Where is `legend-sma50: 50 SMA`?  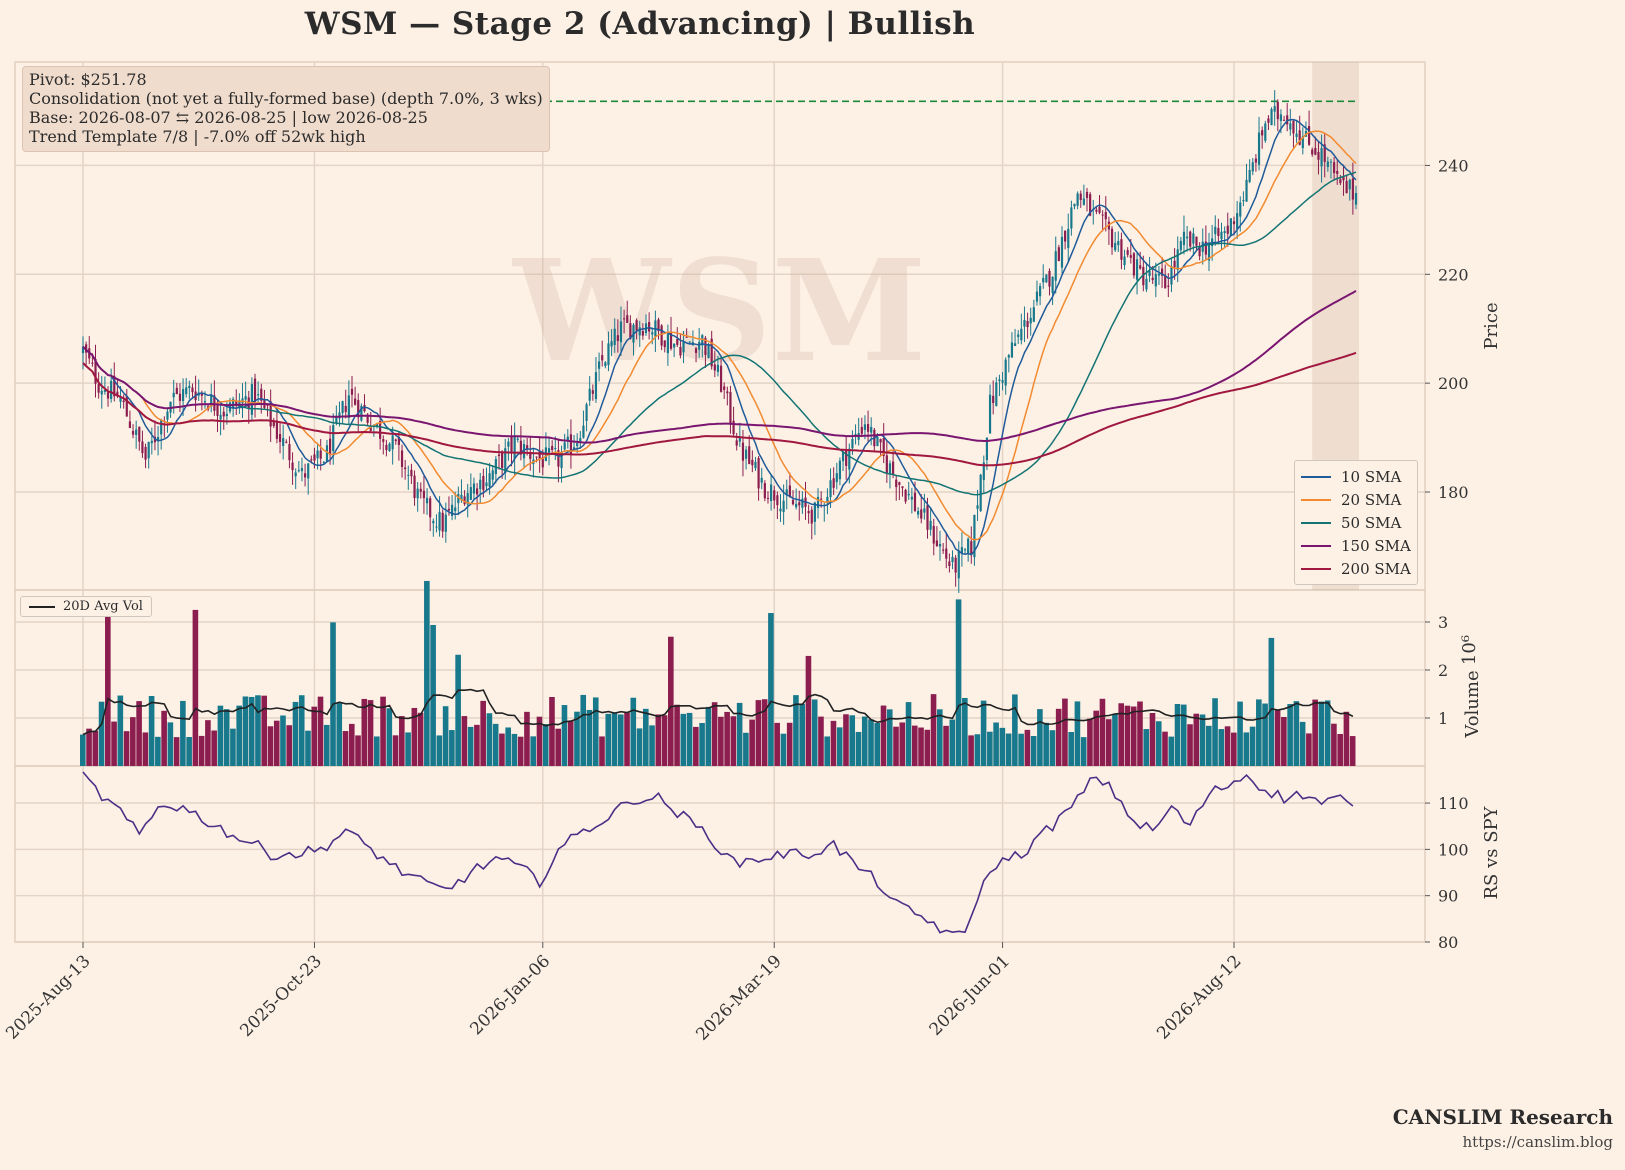 legend-sma50: 50 SMA is located at coordinates (1356, 522).